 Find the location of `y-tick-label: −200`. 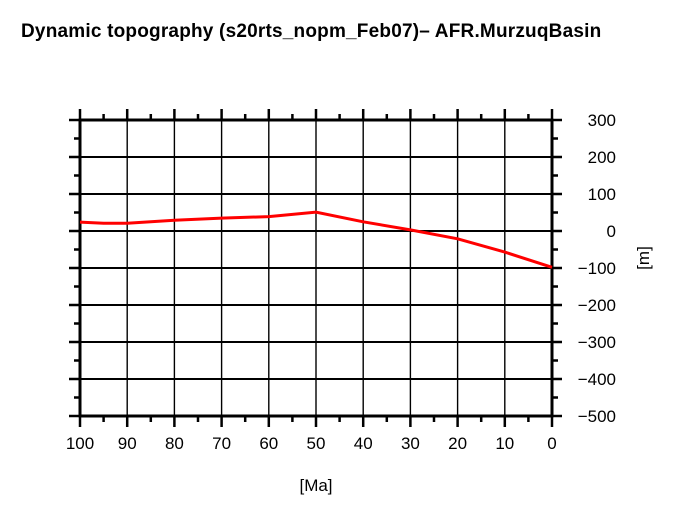

y-tick-label: −200 is located at coordinates (597, 305).